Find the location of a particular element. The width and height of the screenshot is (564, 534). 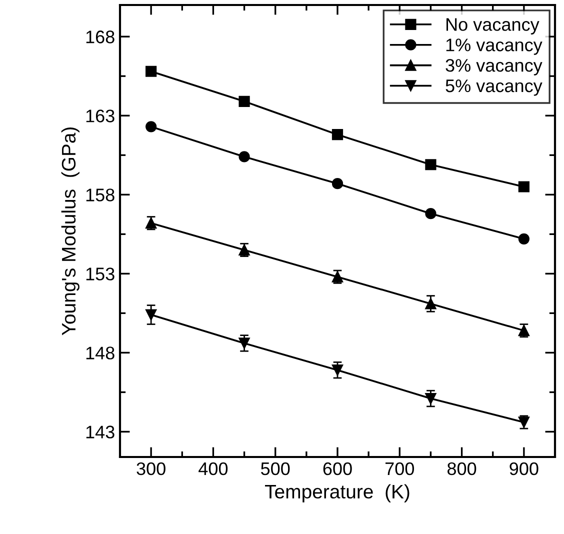

legend-label: 1% vacancy is located at coordinates (494, 46).